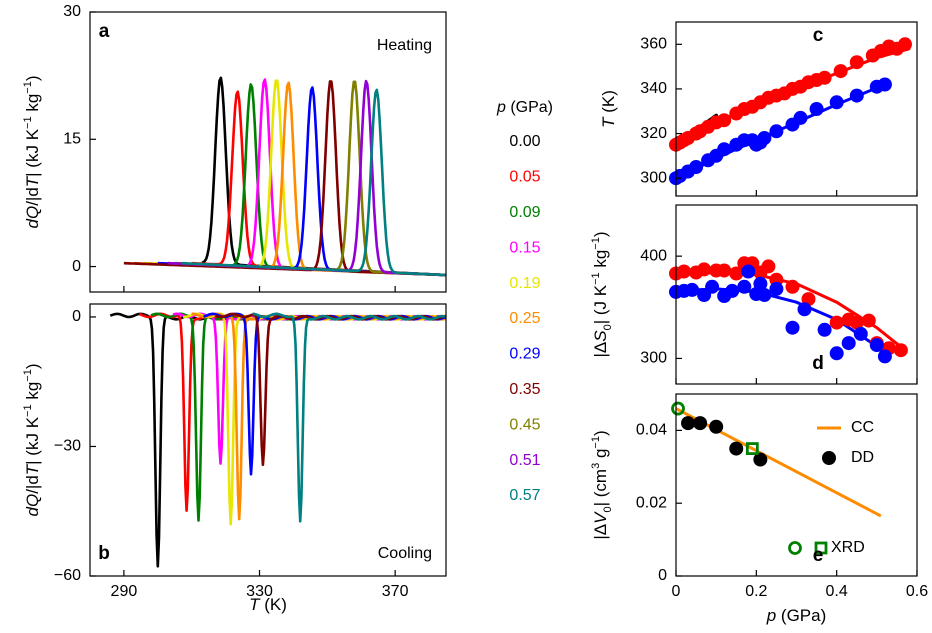 Image resolution: width=932 pixels, height=633 pixels. Describe the element at coordinates (600, 532) in the screenshot. I see `panel-e-ylabel-part: |Δ` at that location.